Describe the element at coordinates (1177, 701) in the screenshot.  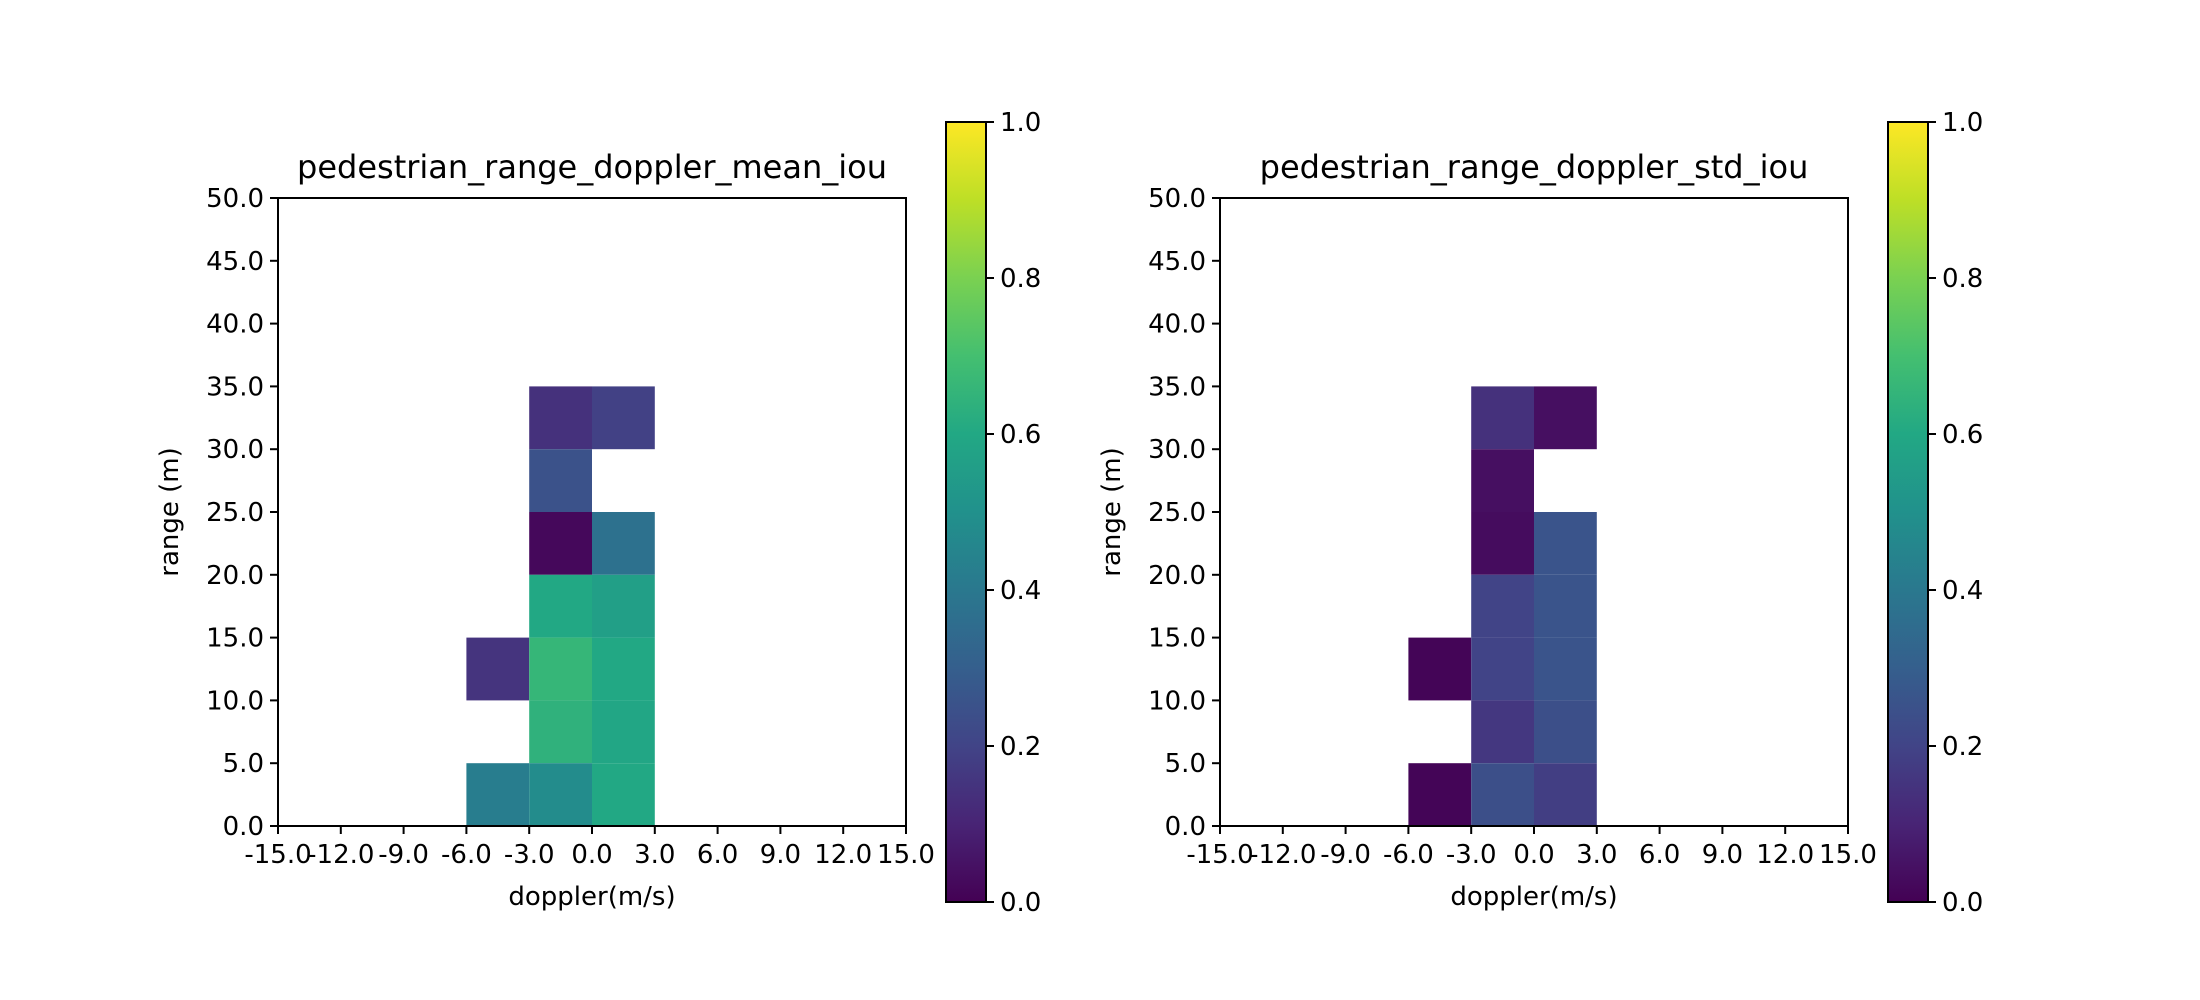
I see `std-iou-y-tick-label: 10.0` at that location.